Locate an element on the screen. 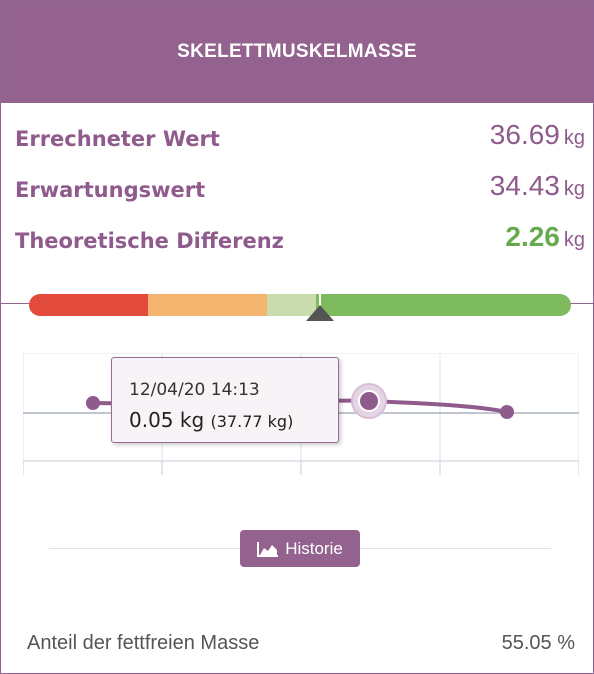  calculated-value-unit: kg is located at coordinates (574, 138).